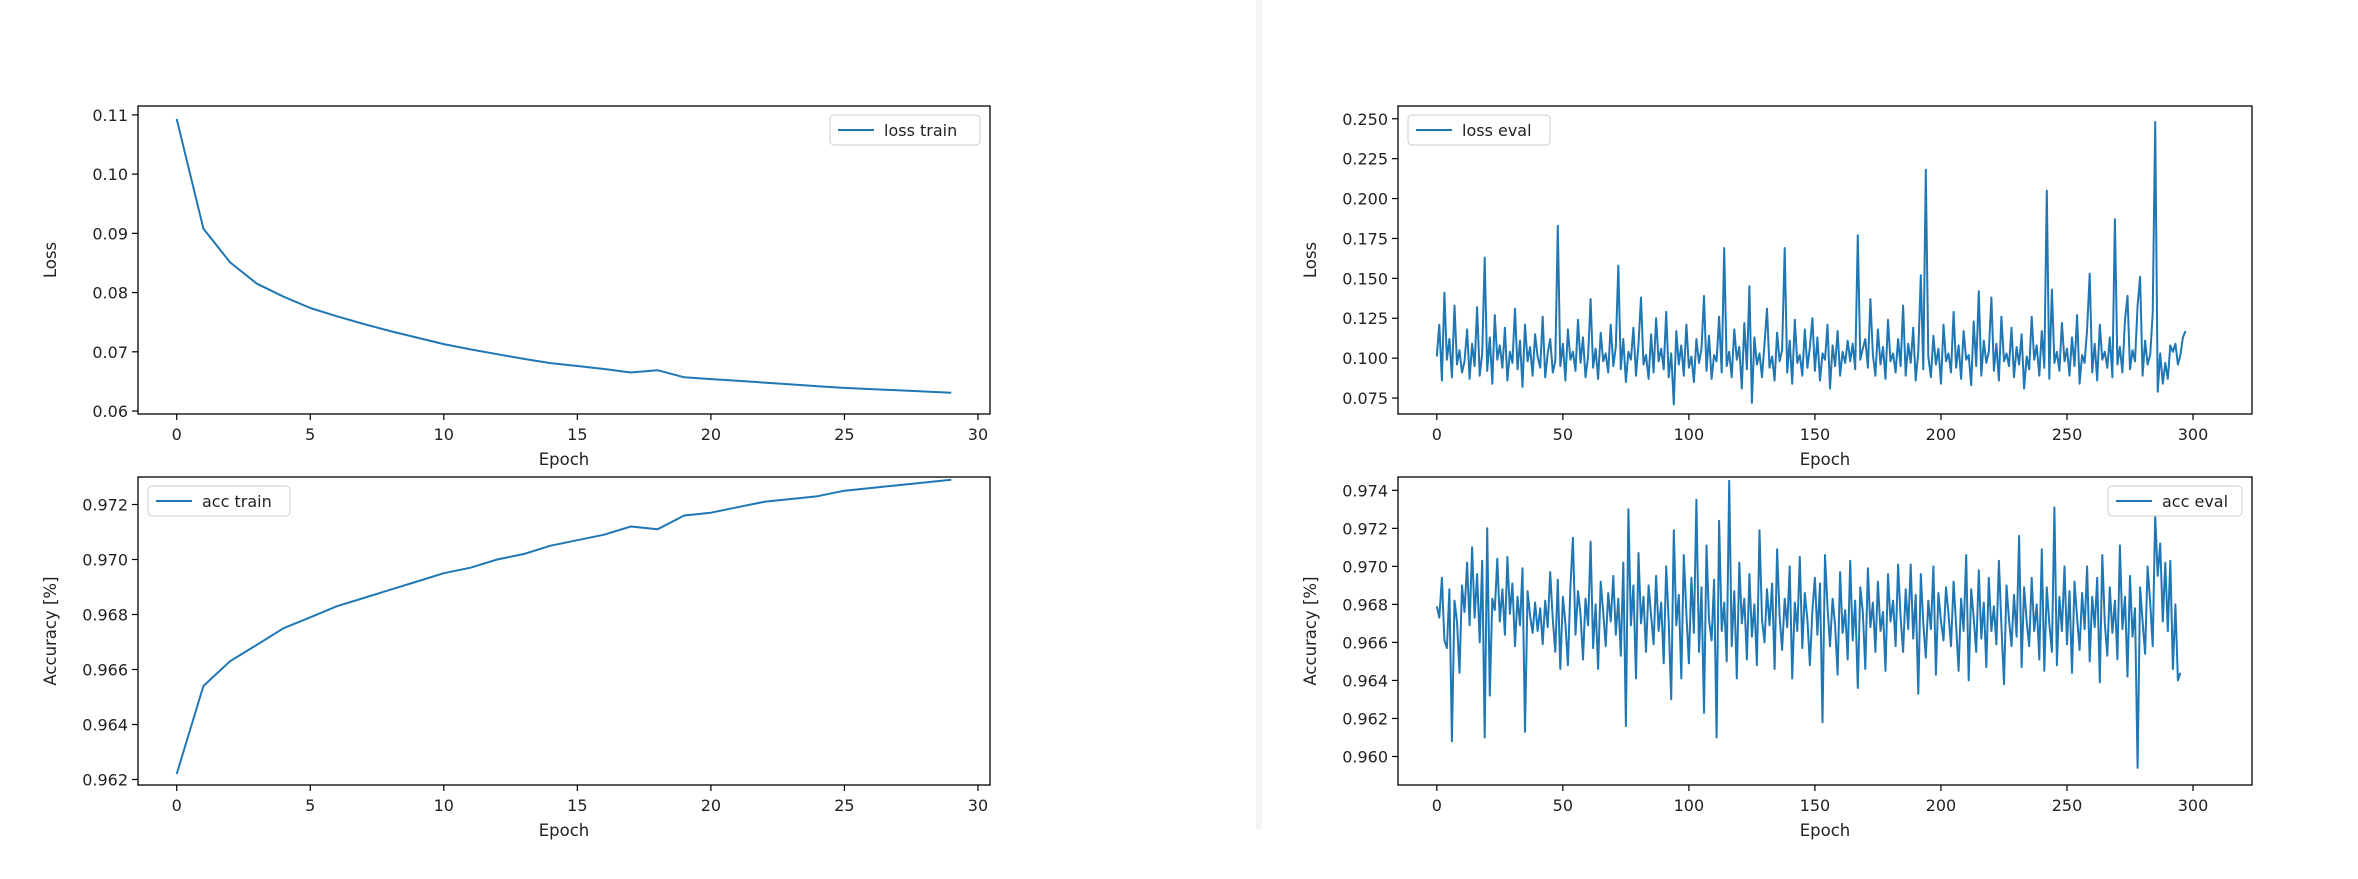 This screenshot has width=2358, height=879. What do you see at coordinates (237, 501) in the screenshot?
I see `legend-label: acc train` at bounding box center [237, 501].